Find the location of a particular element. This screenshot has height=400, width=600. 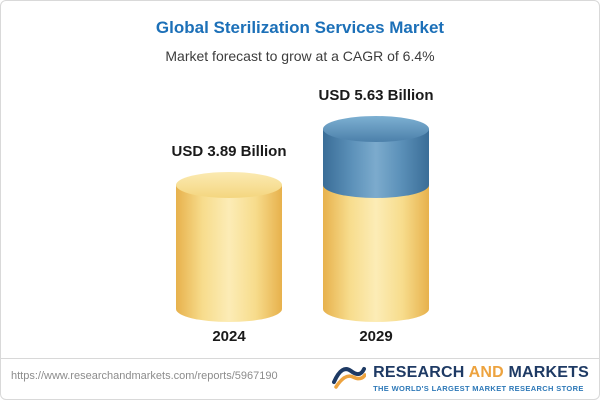

cylinder-2024 is located at coordinates (229, 246).